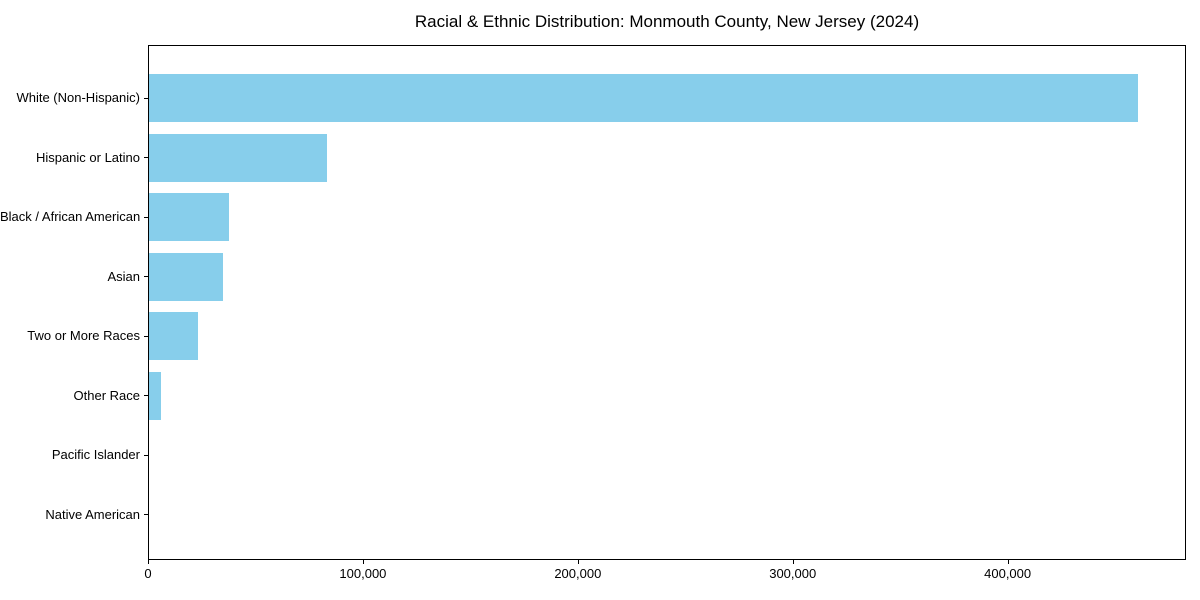 The width and height of the screenshot is (1200, 600). I want to click on bar-black-african-american, so click(189, 217).